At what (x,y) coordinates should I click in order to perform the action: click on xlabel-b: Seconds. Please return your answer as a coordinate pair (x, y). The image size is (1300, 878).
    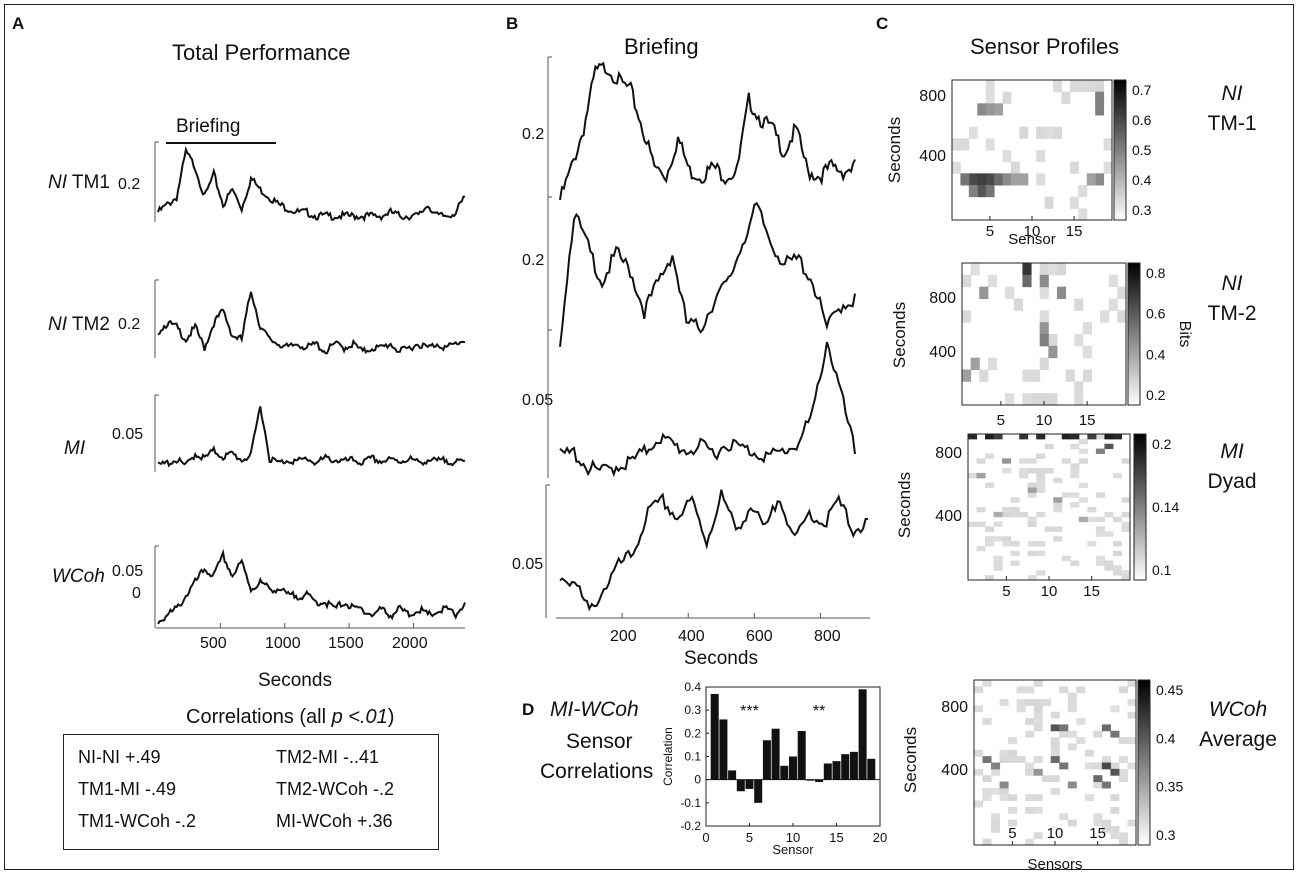
    Looking at the image, I should click on (721, 658).